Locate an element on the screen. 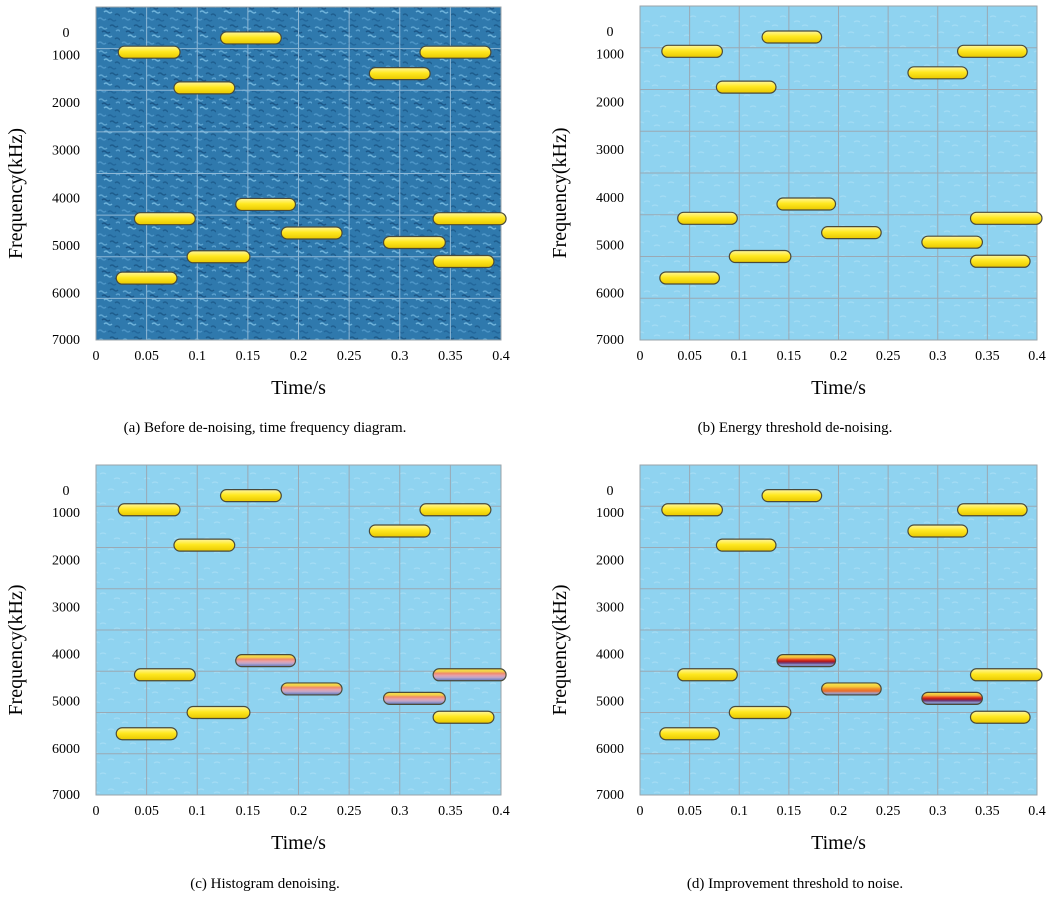  caption-b: (b) Energy threshold de-noising. is located at coordinates (795, 428).